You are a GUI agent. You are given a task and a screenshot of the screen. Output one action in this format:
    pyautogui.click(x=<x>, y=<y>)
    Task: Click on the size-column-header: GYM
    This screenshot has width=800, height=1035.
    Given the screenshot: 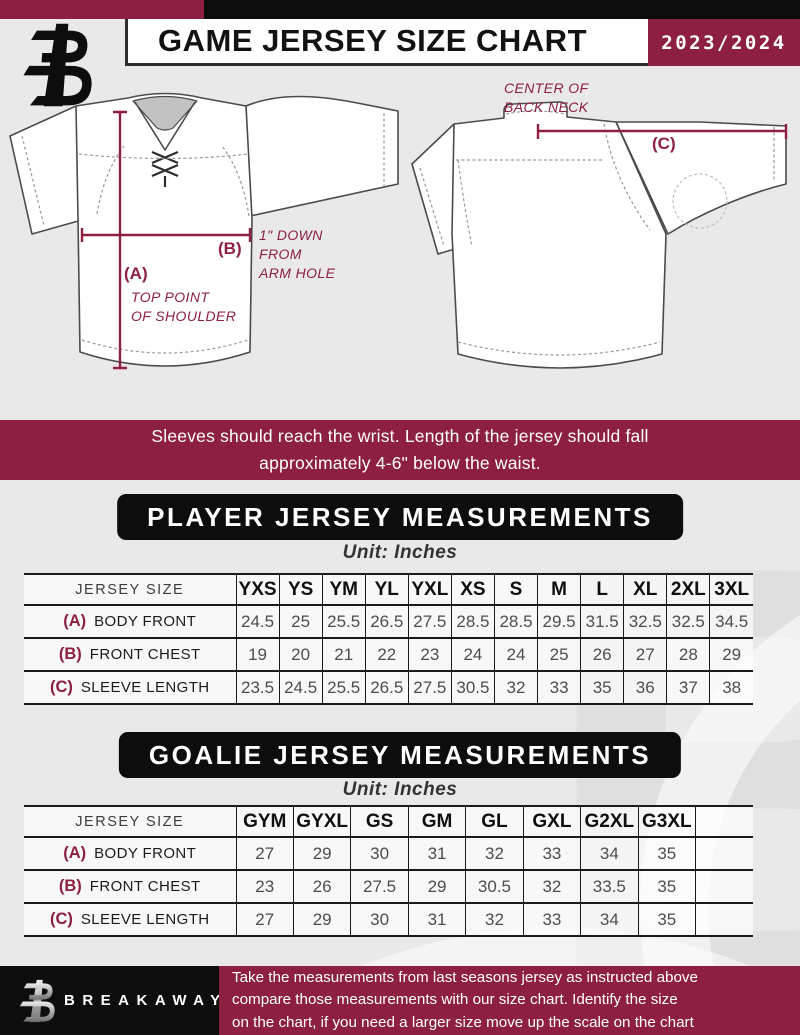 What is the action you would take?
    pyautogui.click(x=264, y=821)
    